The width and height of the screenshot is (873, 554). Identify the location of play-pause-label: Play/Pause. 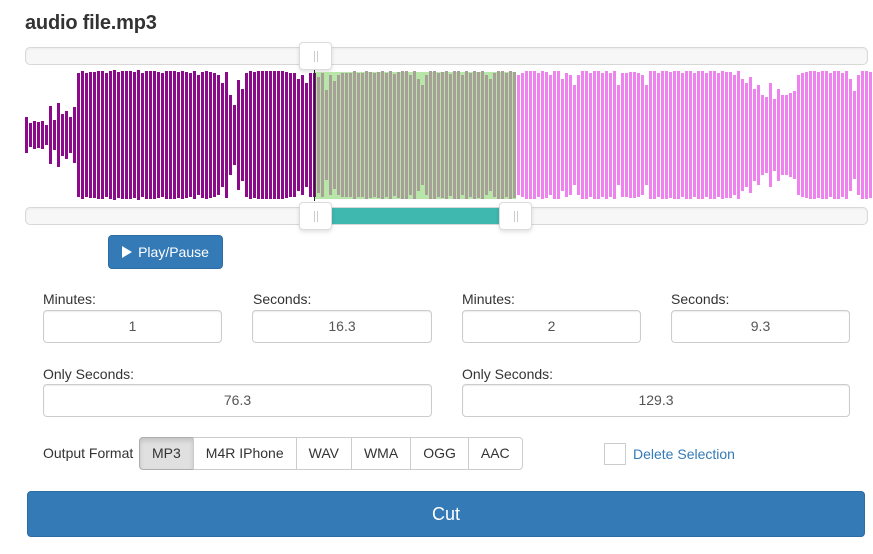
(173, 252).